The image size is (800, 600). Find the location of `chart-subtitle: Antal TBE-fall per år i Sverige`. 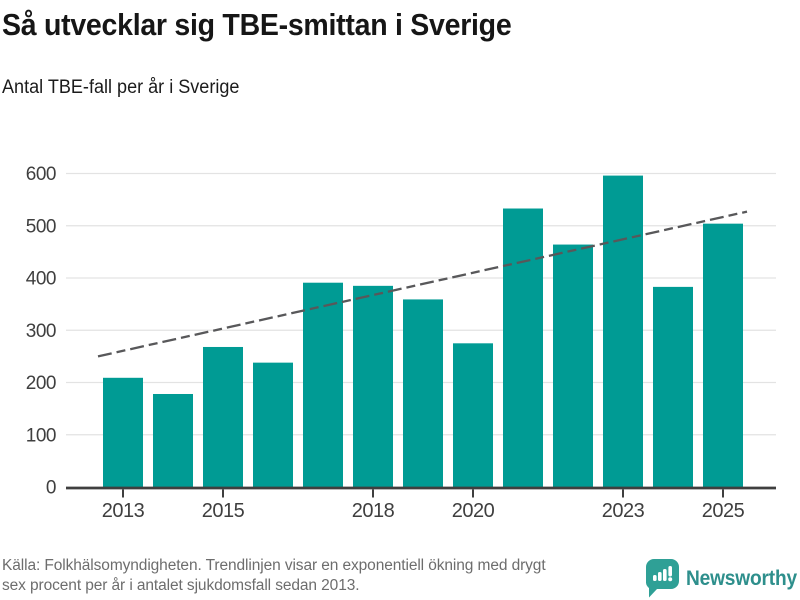

chart-subtitle: Antal TBE-fall per år i Sverige is located at coordinates (121, 87).